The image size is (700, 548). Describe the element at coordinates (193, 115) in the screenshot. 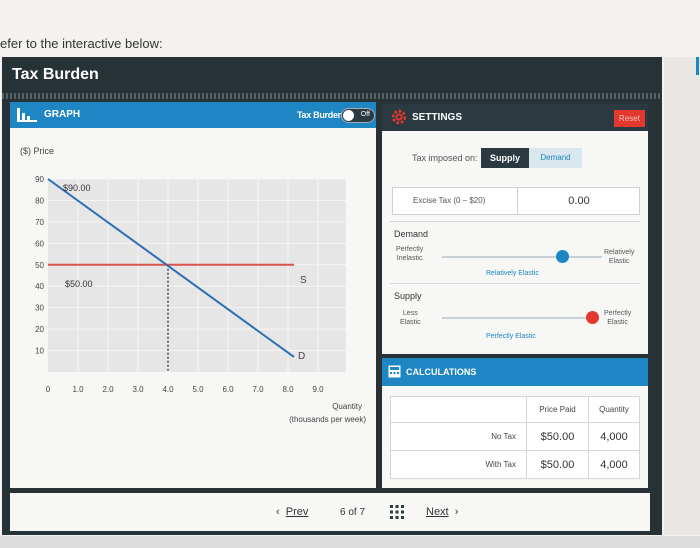

I see `graph-header: GRAPH Tax Burden Off` at that location.